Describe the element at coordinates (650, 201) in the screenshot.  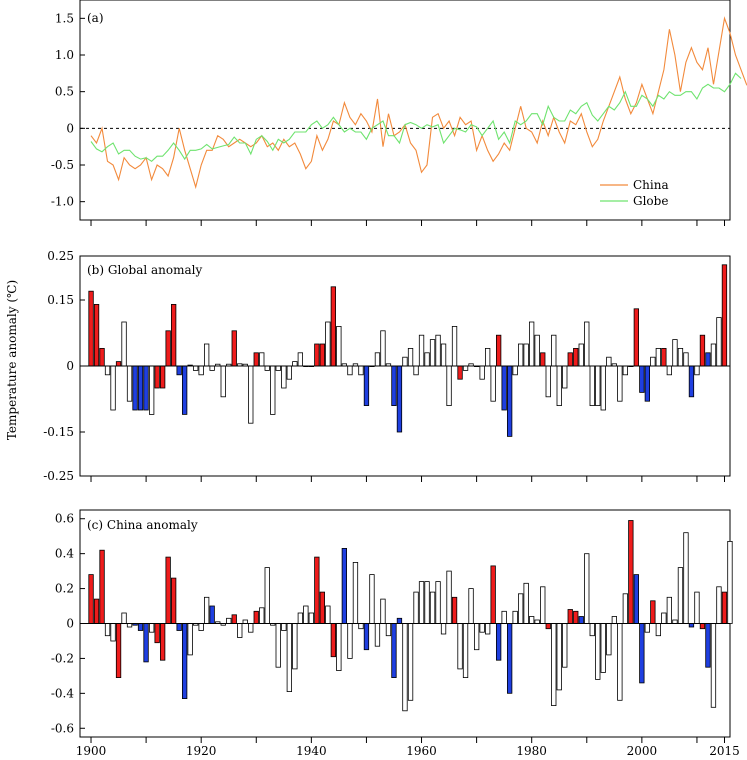
I see `legend-globe-label: Globe` at that location.